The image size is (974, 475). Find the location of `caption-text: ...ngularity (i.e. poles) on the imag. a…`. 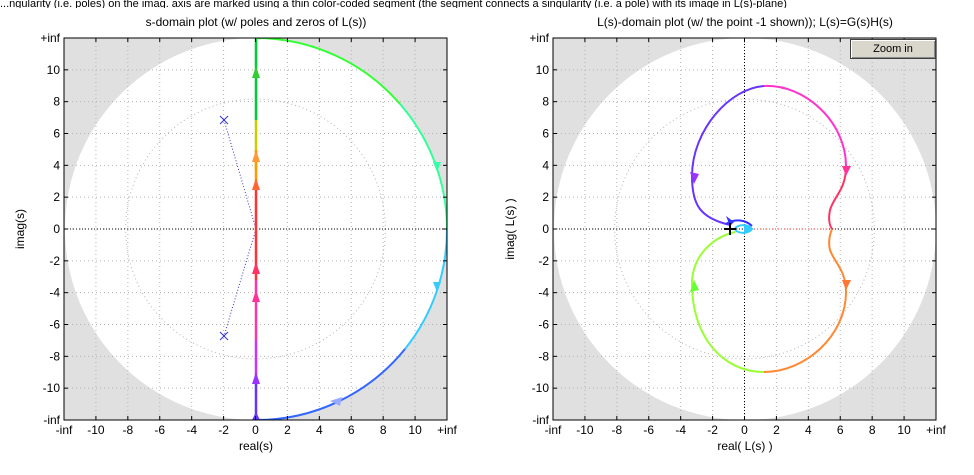

caption-text: ...ngularity (i.e. poles) on the imag. a… is located at coordinates (393, 4).